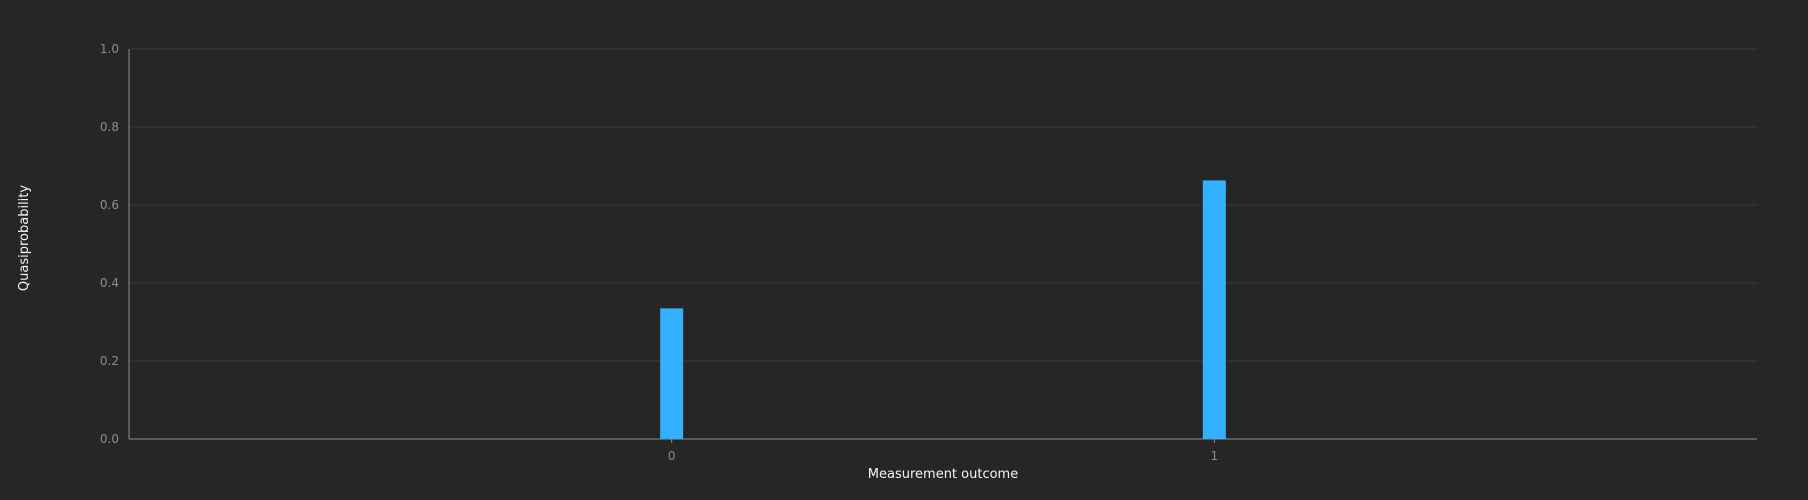 The height and width of the screenshot is (500, 1808). What do you see at coordinates (109, 439) in the screenshot?
I see `y-tick-label: 0.0` at bounding box center [109, 439].